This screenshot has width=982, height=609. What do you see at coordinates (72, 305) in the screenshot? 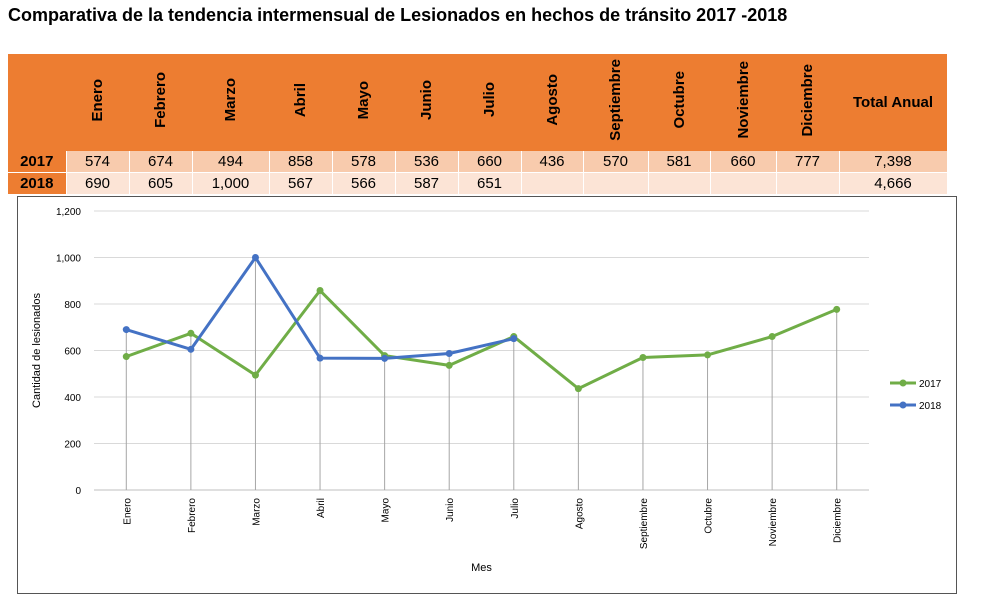
I see `y-tick-label: 800` at bounding box center [72, 305].